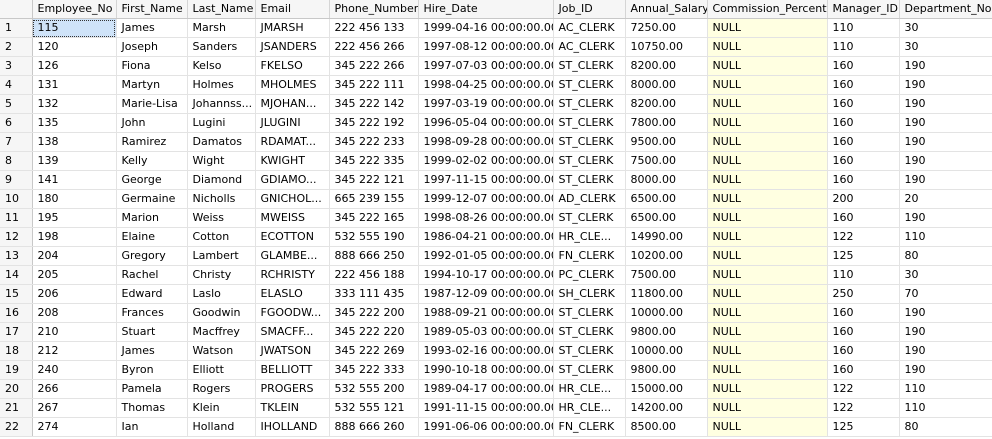 This screenshot has width=992, height=439. Describe the element at coordinates (374, 427) in the screenshot. I see `cell-phone-number: 888 666 260` at that location.